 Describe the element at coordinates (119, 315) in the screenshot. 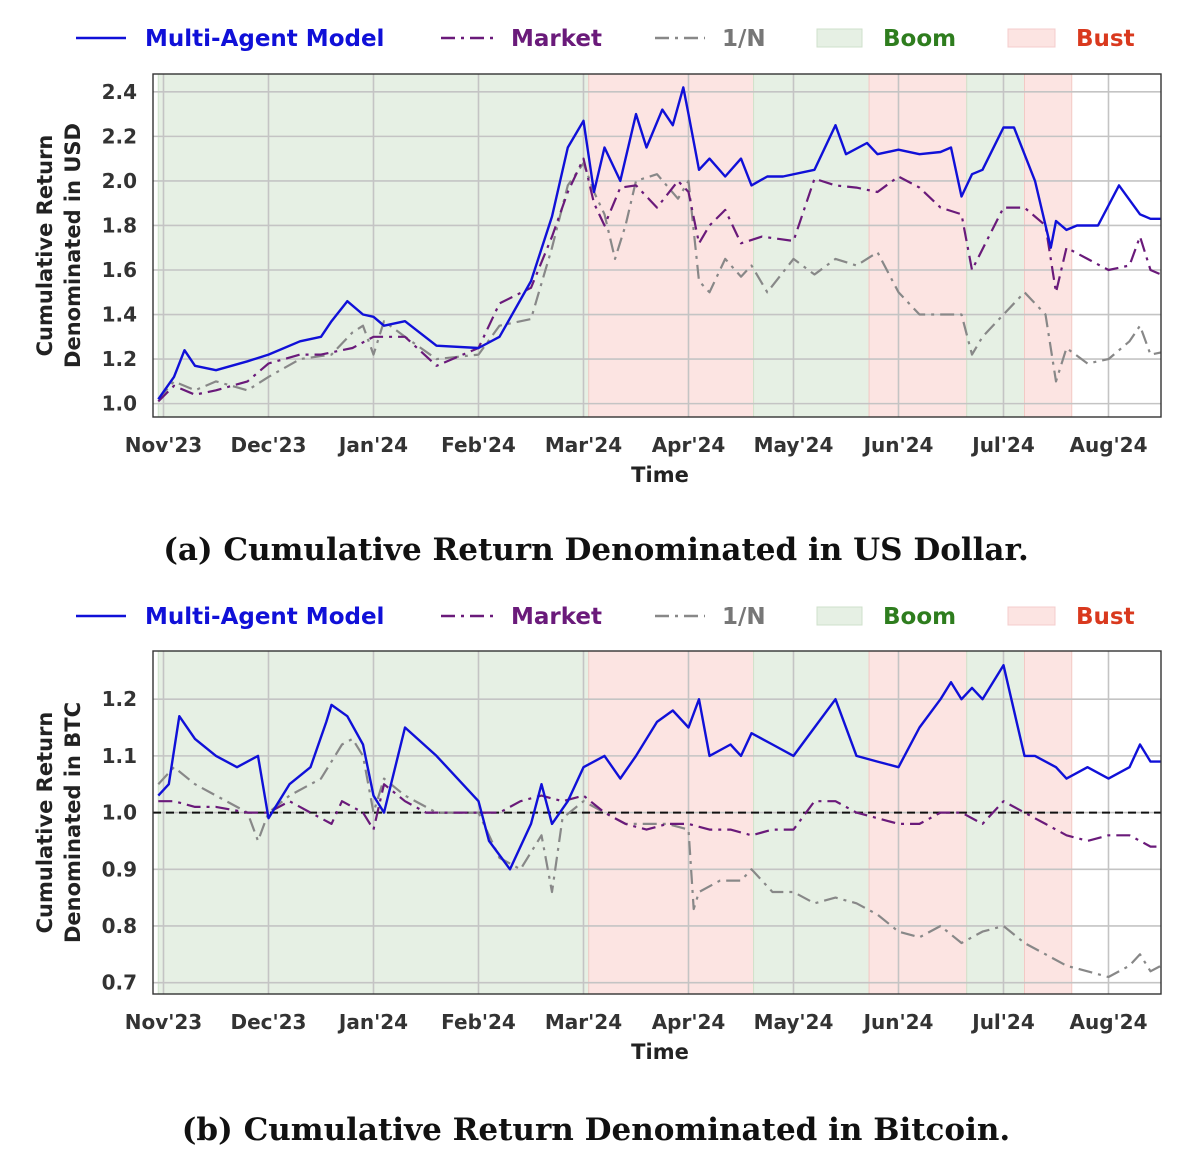

I see `y-tick-label: 1.4` at that location.